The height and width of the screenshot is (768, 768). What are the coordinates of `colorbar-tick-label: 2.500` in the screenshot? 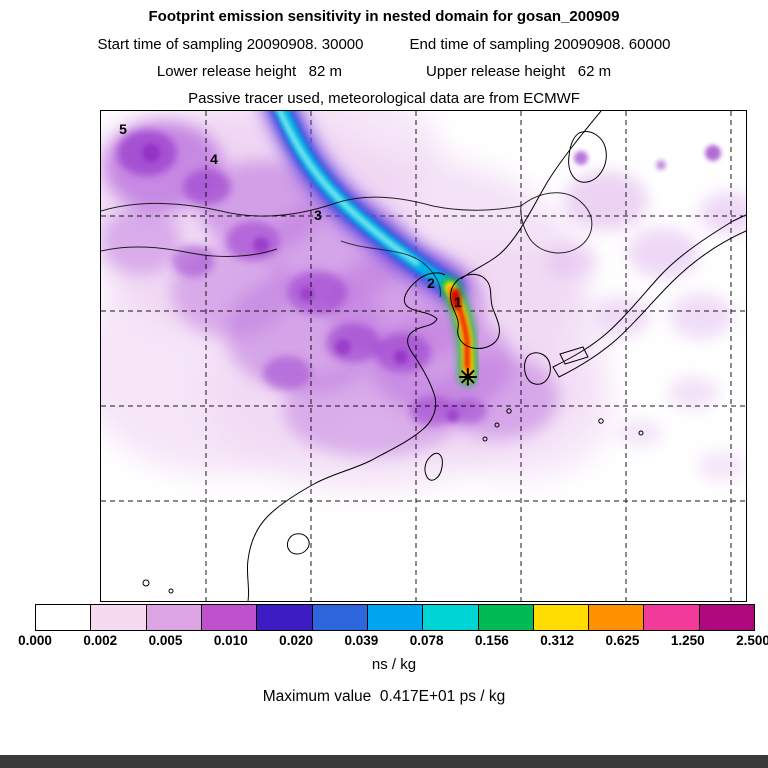 It's located at (752, 640).